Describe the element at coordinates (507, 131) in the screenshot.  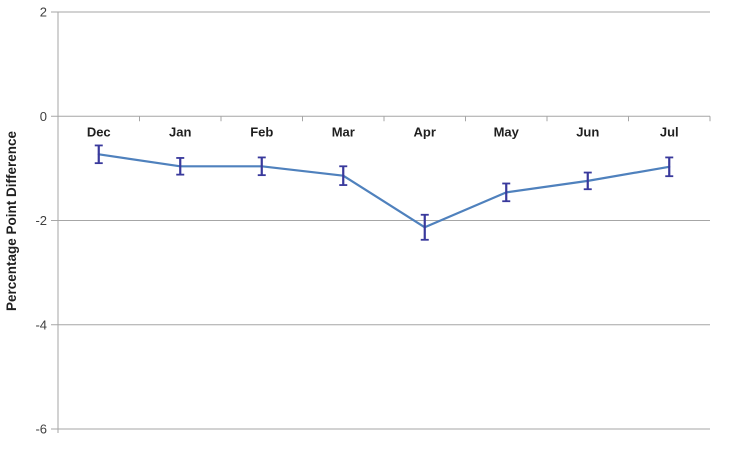
I see `month-label: May` at that location.